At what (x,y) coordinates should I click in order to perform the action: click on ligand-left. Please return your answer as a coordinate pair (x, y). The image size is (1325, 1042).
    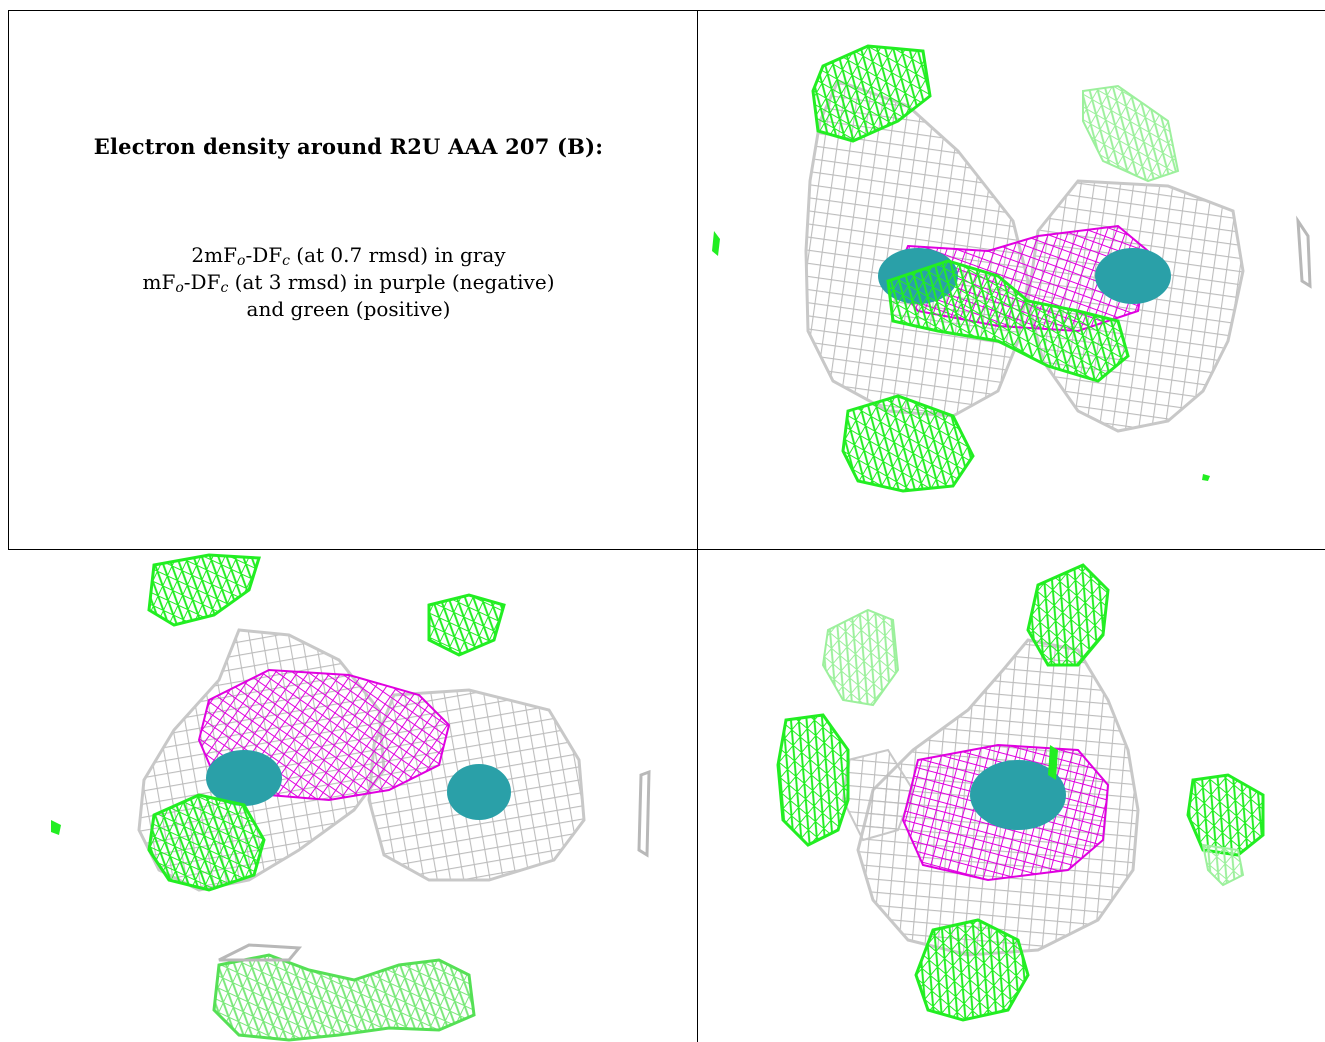
    Looking at the image, I should click on (244, 778).